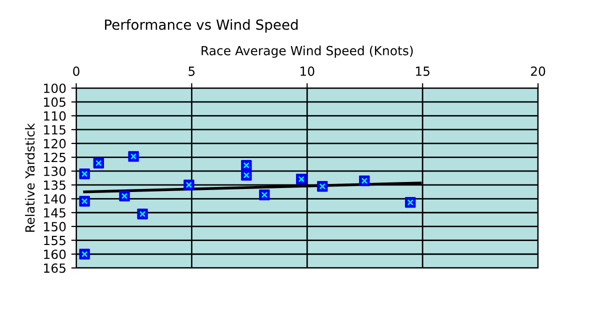 This screenshot has width=610, height=330. What do you see at coordinates (55, 227) in the screenshot?
I see `y-tick-label: 150` at bounding box center [55, 227].